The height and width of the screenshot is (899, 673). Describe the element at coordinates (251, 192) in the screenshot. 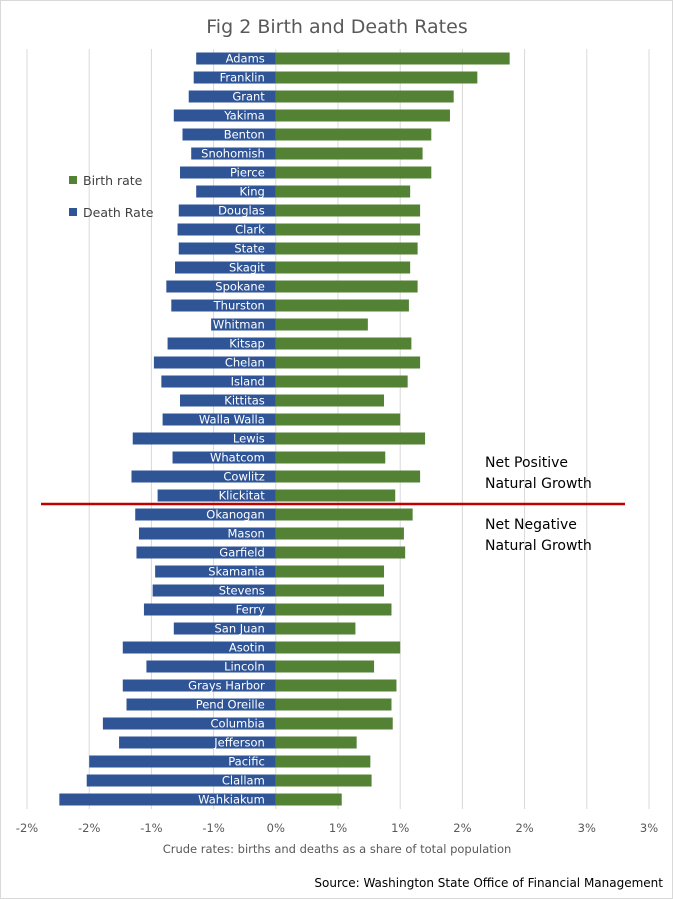

I see `county-label: King` at that location.